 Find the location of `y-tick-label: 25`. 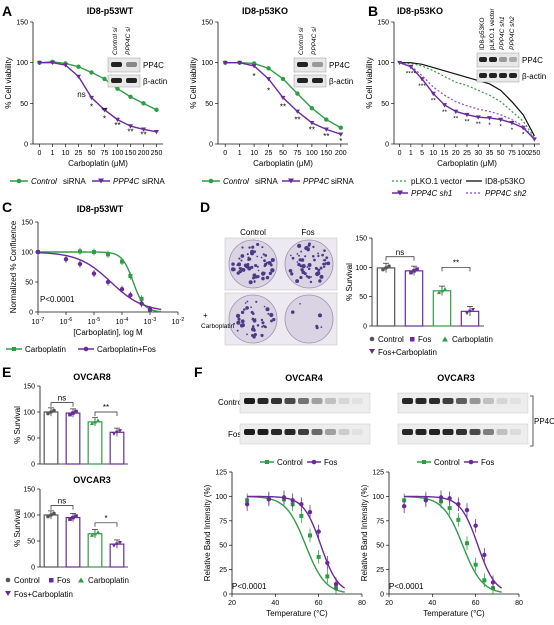

y-tick-label: 25 is located at coordinates (380, 570).